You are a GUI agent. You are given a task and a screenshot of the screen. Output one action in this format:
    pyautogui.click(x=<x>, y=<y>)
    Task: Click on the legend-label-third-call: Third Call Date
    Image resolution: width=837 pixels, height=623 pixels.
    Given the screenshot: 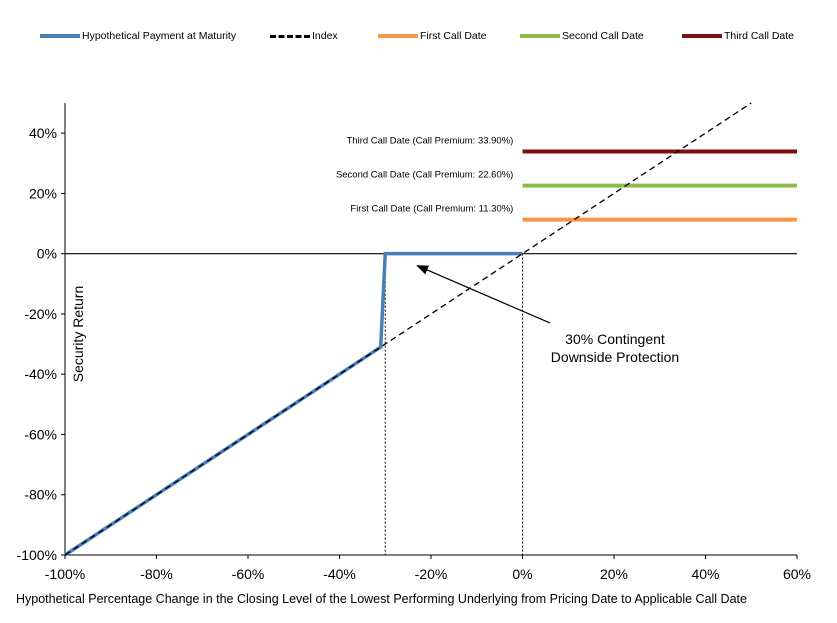 What is the action you would take?
    pyautogui.click(x=759, y=36)
    